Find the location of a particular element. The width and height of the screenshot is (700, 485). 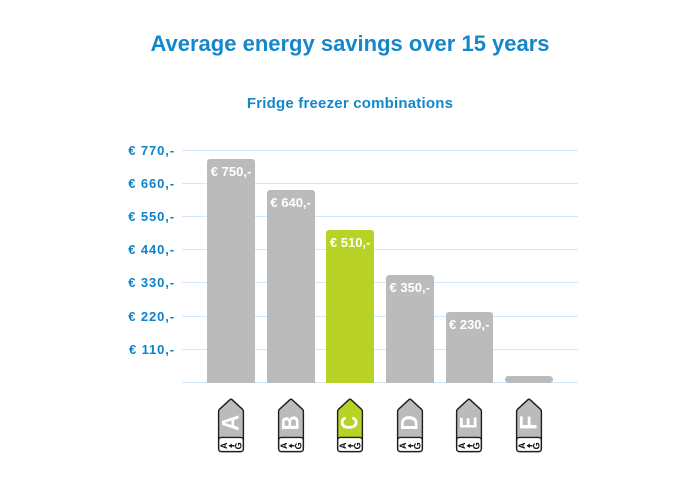

svg-text: E is located at coordinates (469, 423).